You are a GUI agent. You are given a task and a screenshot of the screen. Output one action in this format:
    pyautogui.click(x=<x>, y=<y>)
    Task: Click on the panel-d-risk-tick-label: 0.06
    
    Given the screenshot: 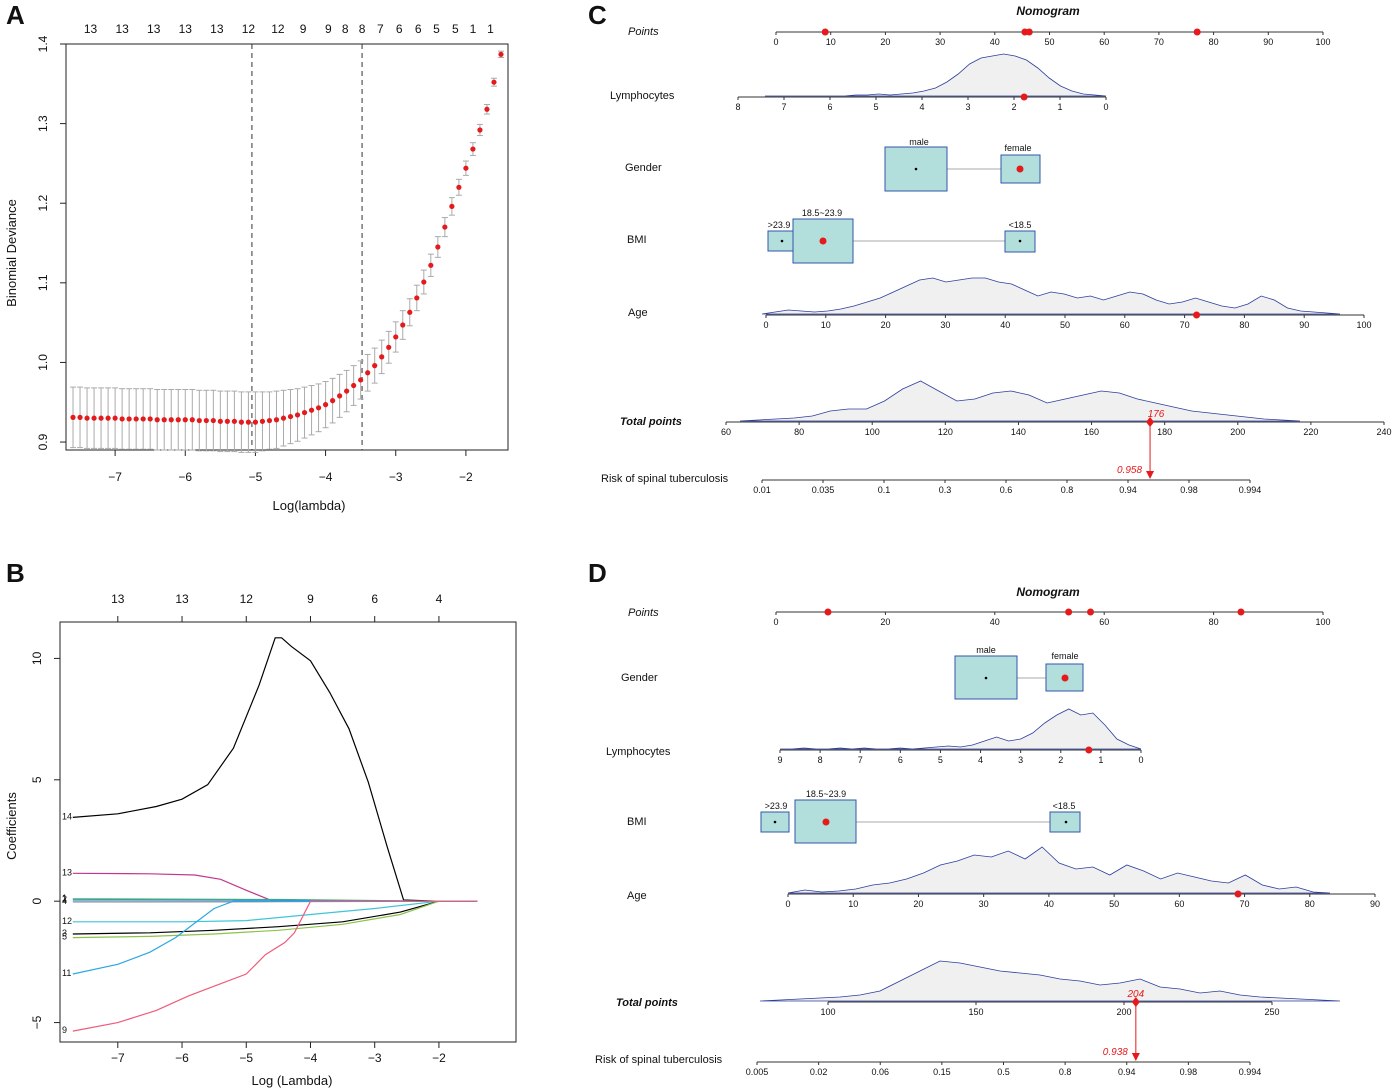 What is the action you would take?
    pyautogui.click(x=880, y=1072)
    